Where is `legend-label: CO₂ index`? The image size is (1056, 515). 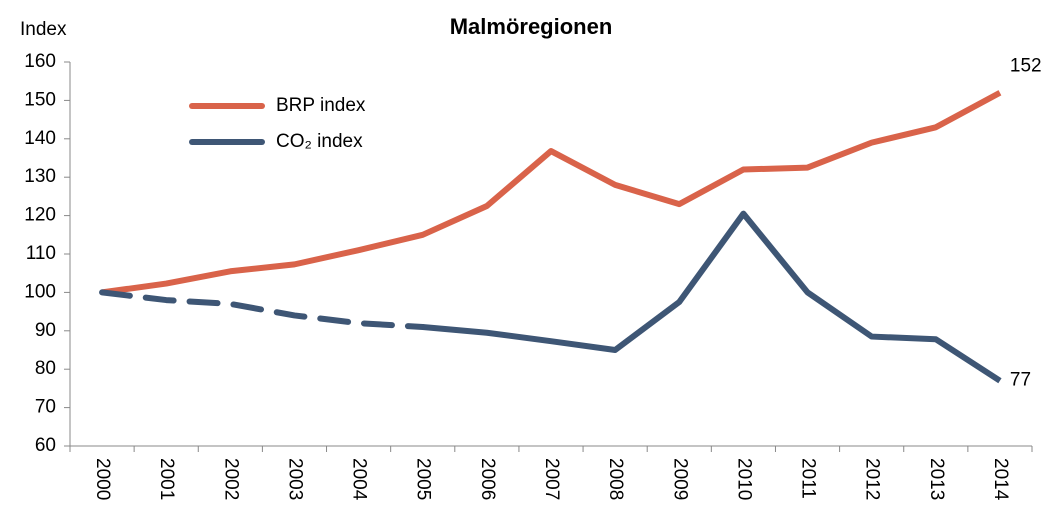
legend-label: CO₂ index is located at coordinates (319, 141).